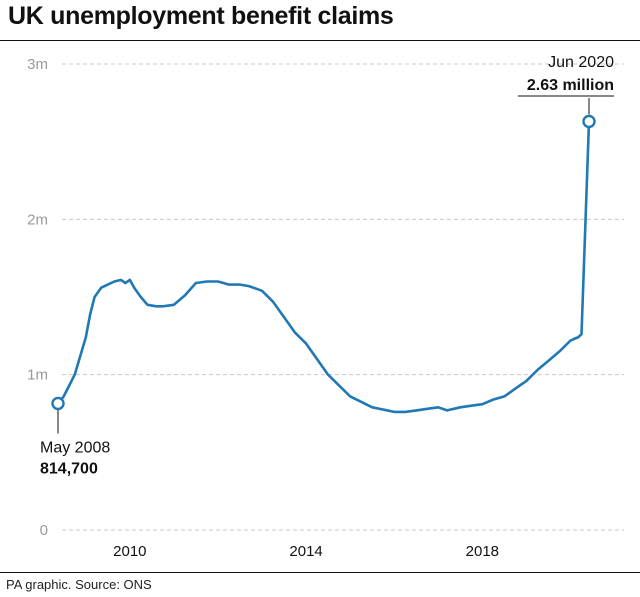 Image resolution: width=640 pixels, height=597 pixels. What do you see at coordinates (201, 16) in the screenshot?
I see `chart-title: UK unemployment benefit claims` at bounding box center [201, 16].